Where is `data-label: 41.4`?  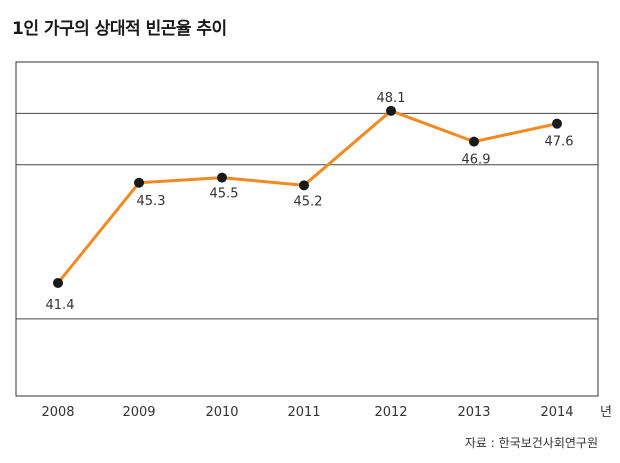
data-label: 41.4 is located at coordinates (60, 305).